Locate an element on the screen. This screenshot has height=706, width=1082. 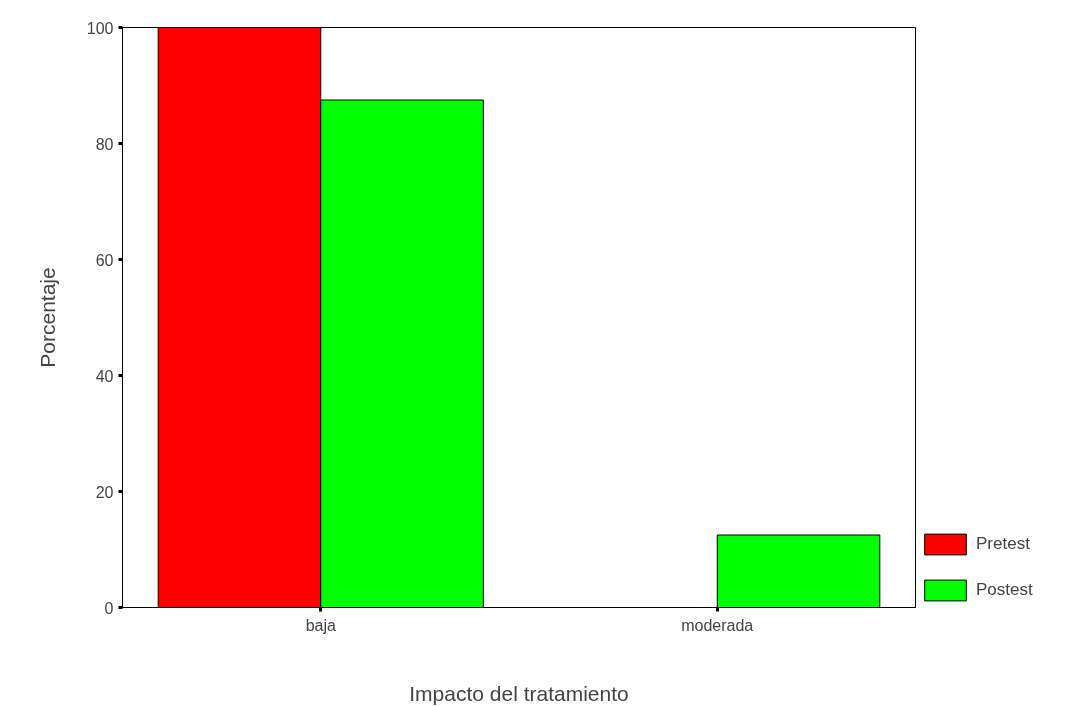
legend-label: Postest is located at coordinates (1004, 590).